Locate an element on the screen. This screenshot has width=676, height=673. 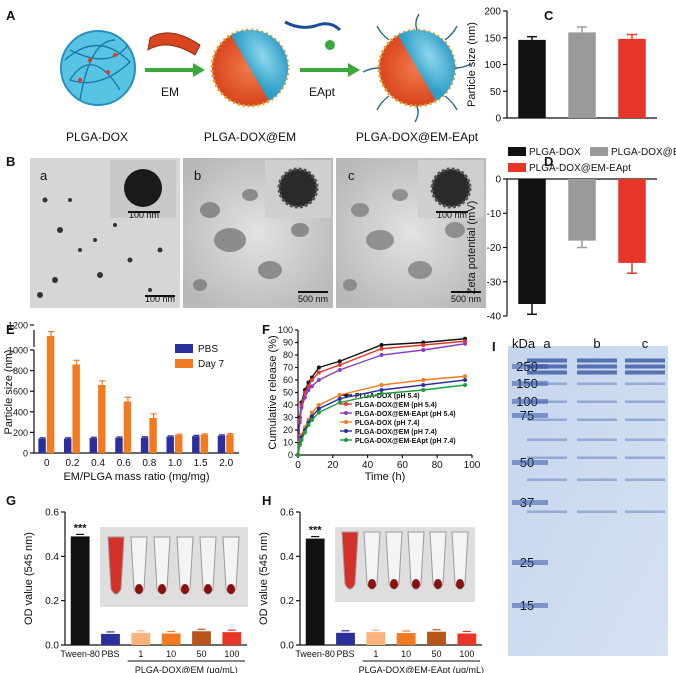
y-tick-label: 0.4 is located at coordinates (52, 557).